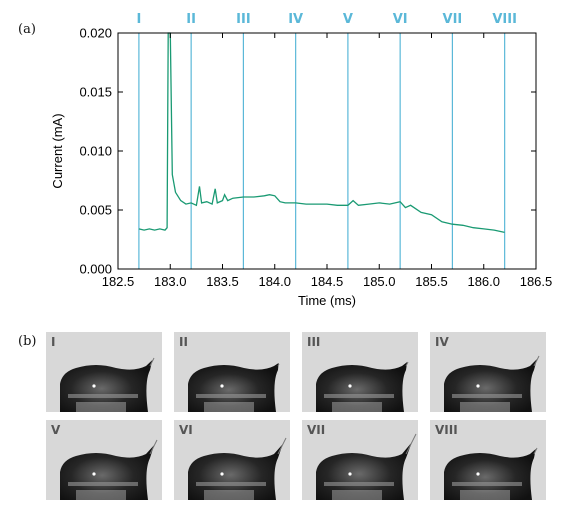 This screenshot has height=505, width=571. Describe the element at coordinates (314, 342) in the screenshot. I see `frame-label: III` at that location.